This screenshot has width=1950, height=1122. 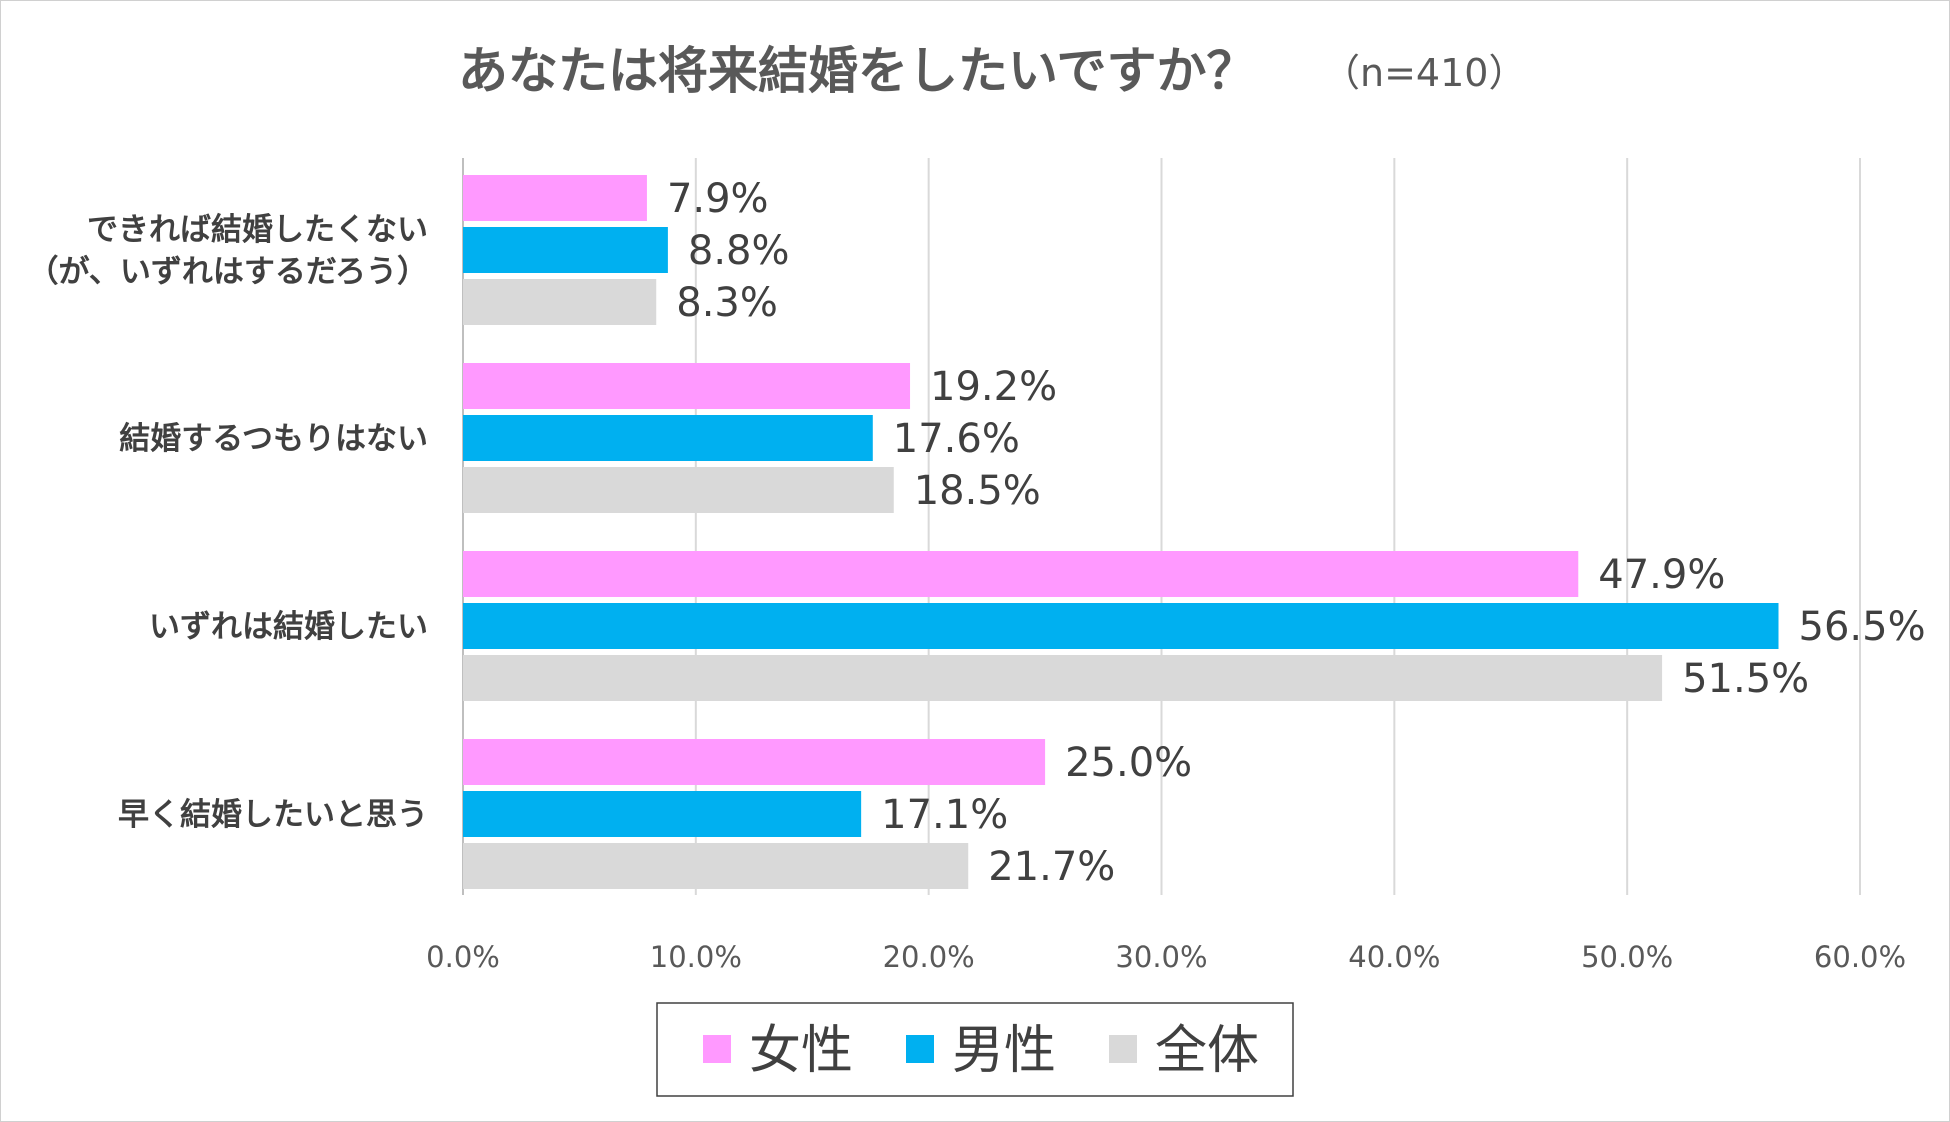 I want to click on x-tick-label: 10.0%, so click(x=696, y=957).